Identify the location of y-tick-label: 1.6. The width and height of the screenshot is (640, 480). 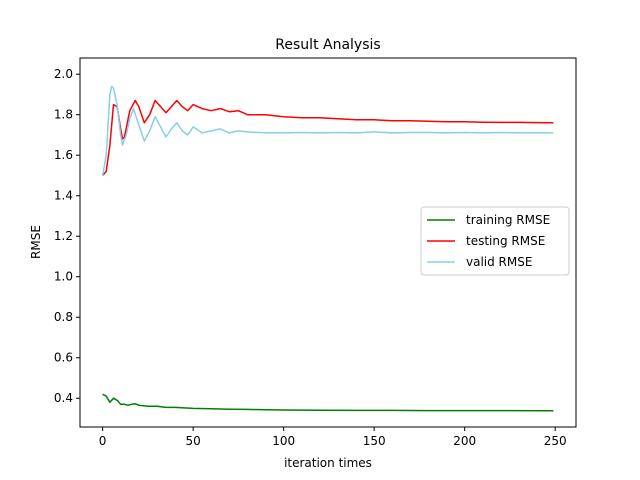
(63, 155).